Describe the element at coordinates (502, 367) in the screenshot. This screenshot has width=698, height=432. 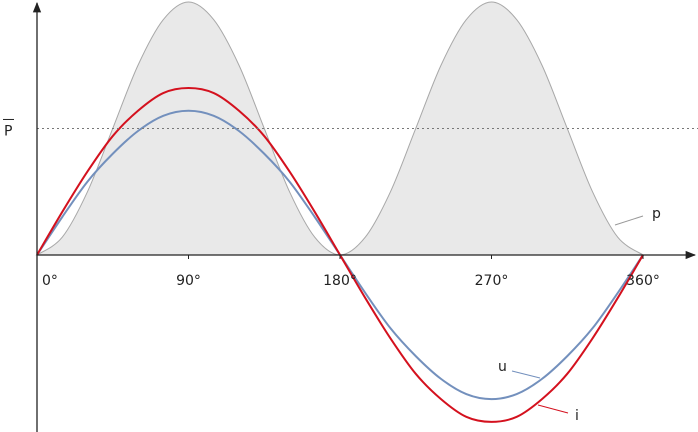
I see `series-label: u` at that location.